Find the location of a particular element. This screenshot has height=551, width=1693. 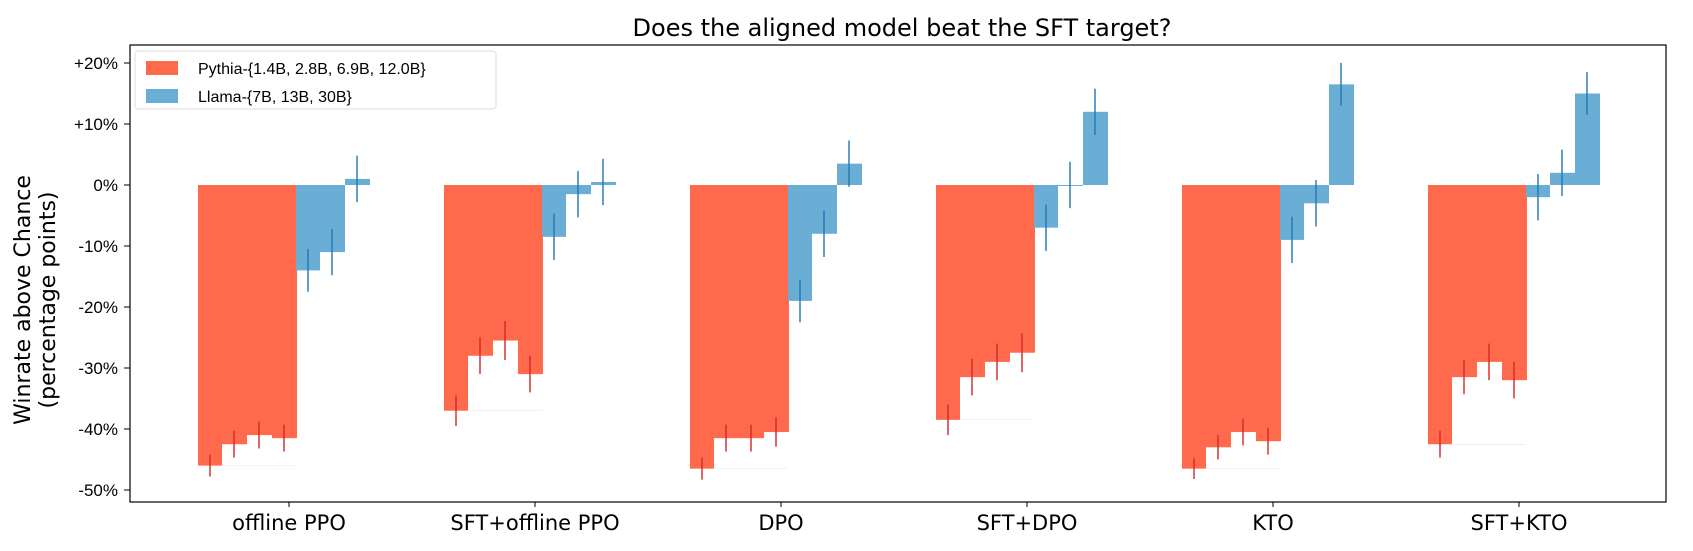

x-tick-label: KTO is located at coordinates (1273, 523).